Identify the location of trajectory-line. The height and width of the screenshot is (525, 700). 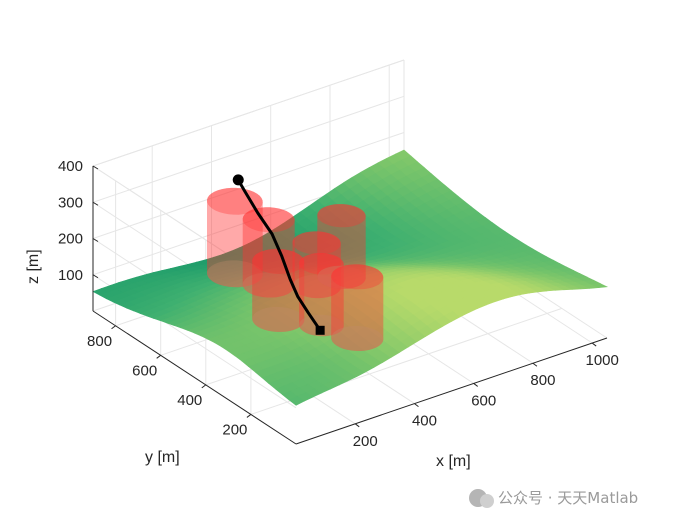
(279, 255).